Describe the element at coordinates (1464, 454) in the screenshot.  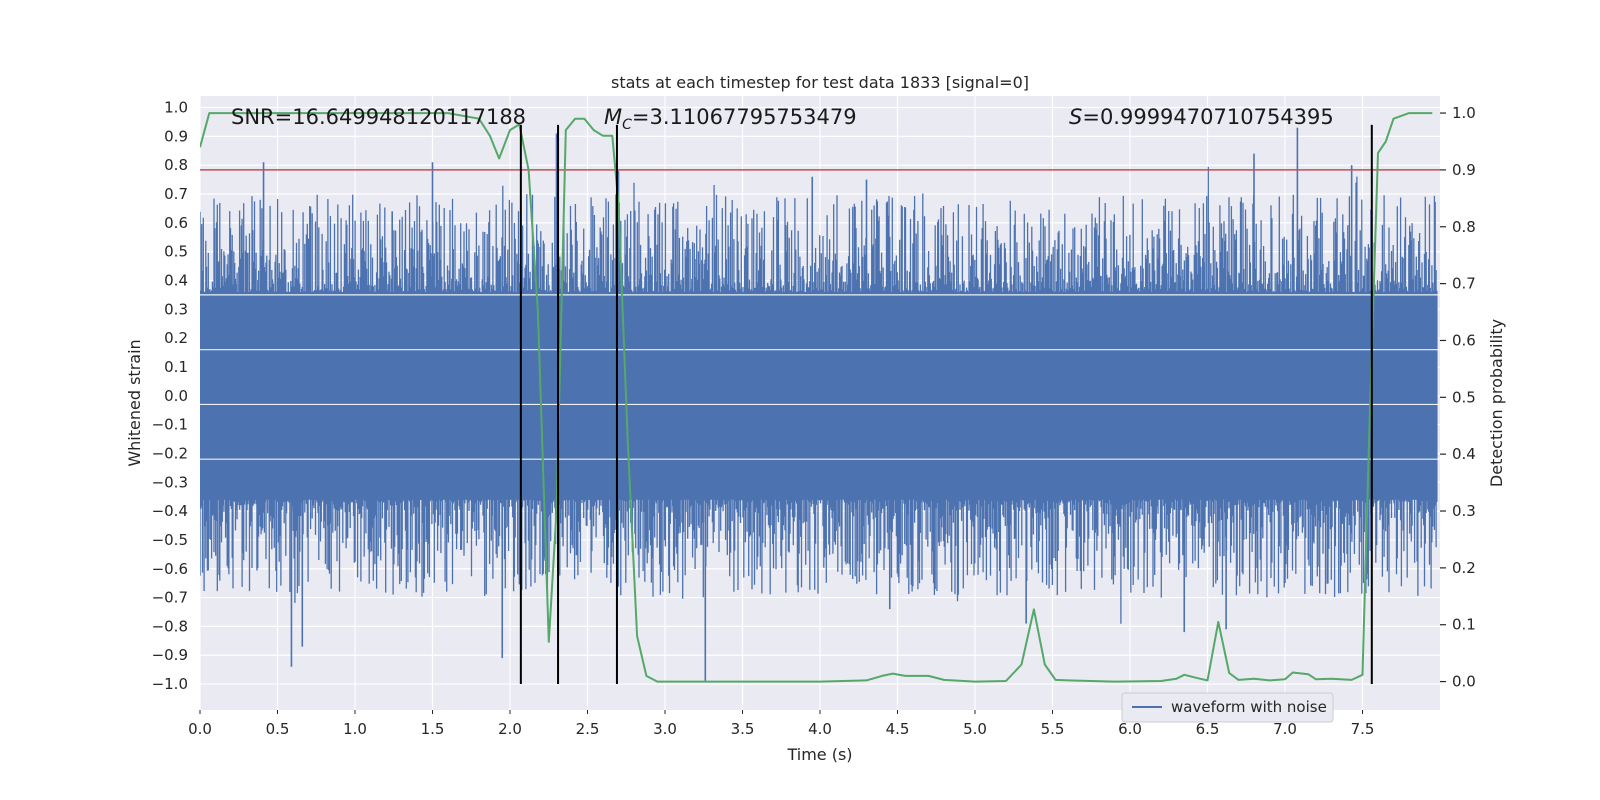
I see `y-right-tick-label: 0.4` at that location.